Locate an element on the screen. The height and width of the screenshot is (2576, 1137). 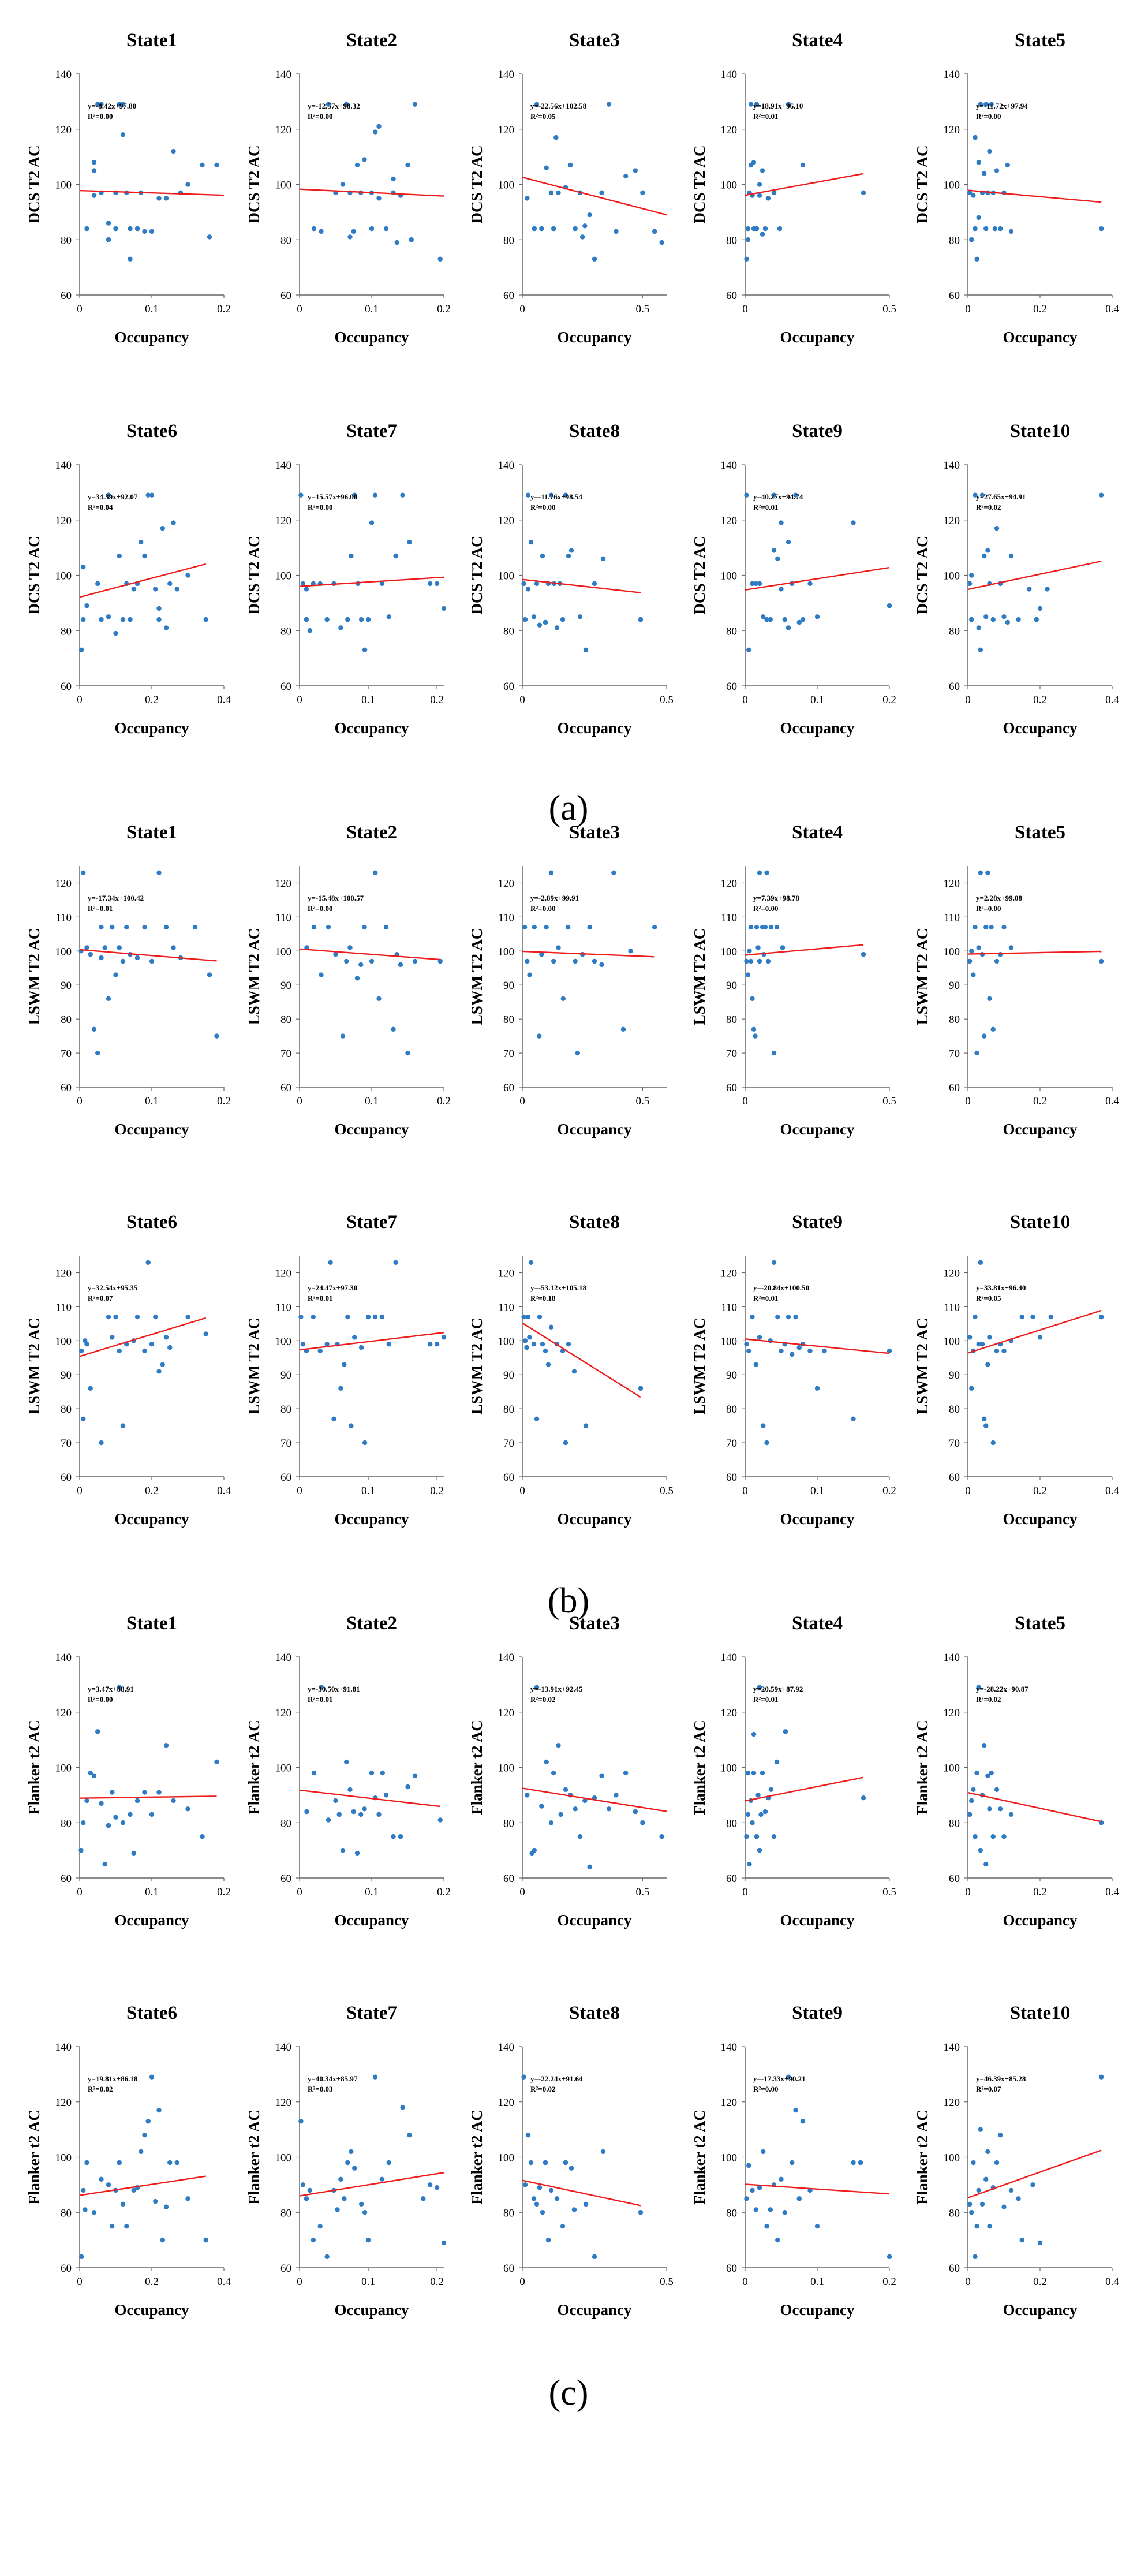
regression-equation: y=-11.72x+97.94 is located at coordinates (1002, 106).